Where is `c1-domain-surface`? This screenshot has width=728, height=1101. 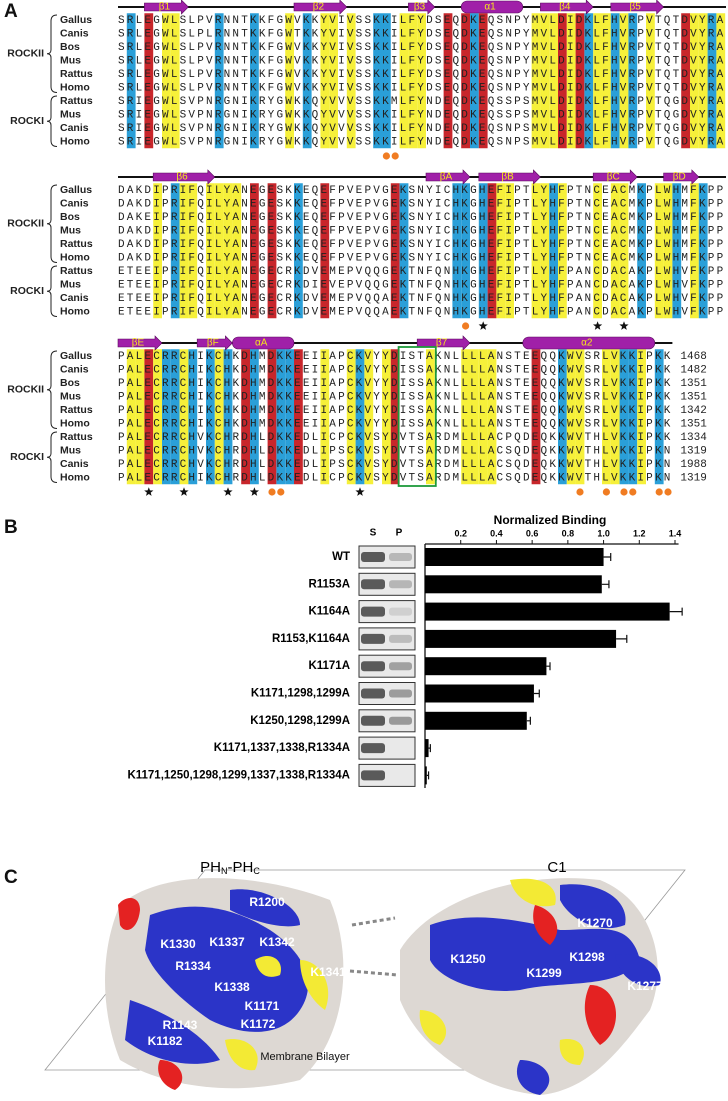
c1-domain-surface is located at coordinates (530, 986).